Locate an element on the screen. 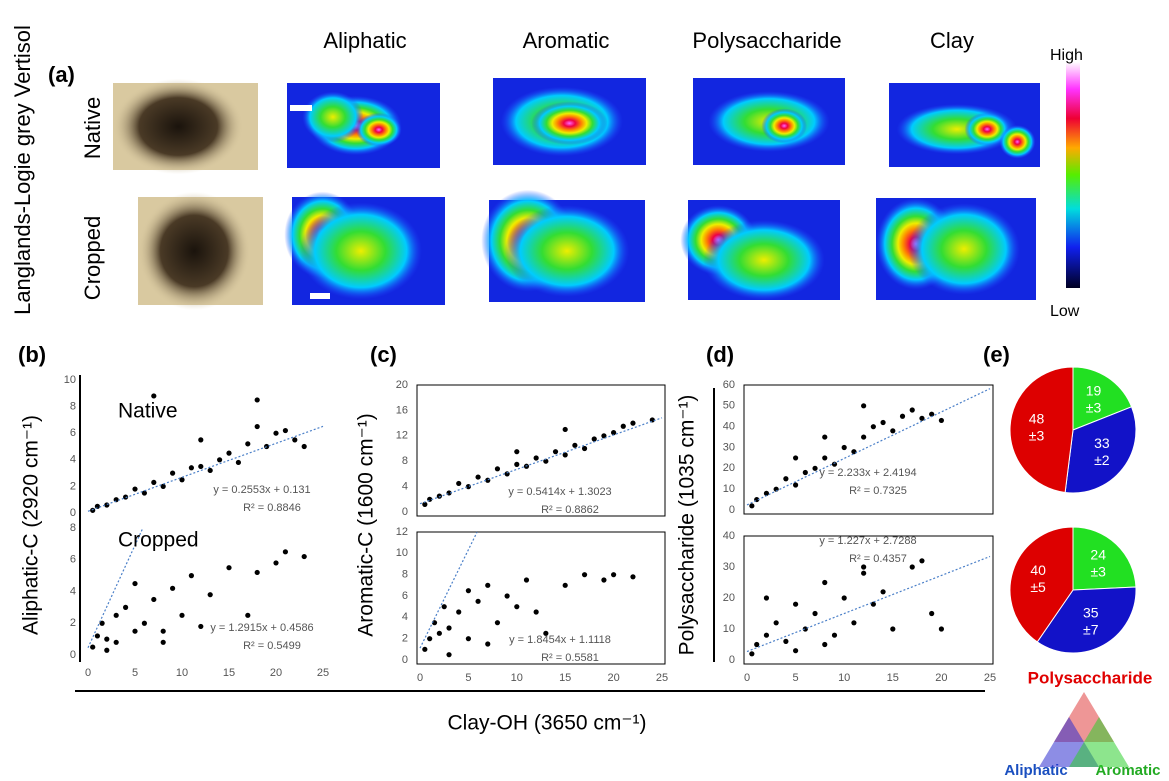 The image size is (1169, 781). trend-equation: y = 2.233x + 2.4194 is located at coordinates (867, 473).